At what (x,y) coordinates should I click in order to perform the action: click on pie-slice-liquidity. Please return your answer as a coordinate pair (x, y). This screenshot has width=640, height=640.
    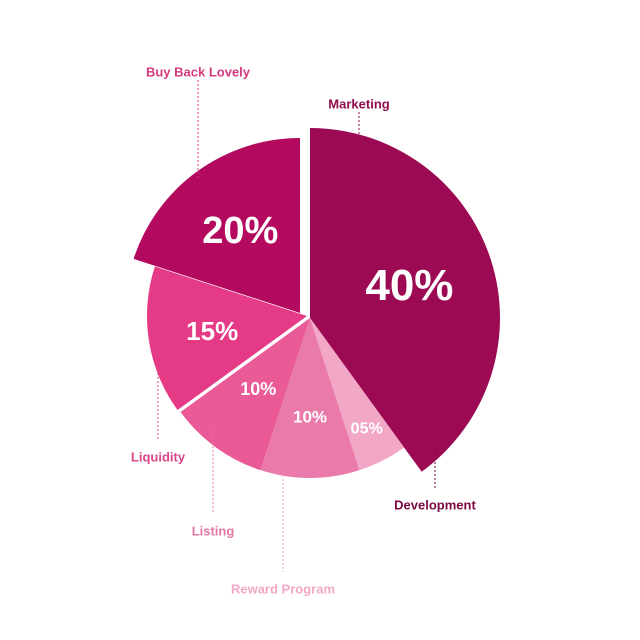
    Looking at the image, I should click on (245, 394).